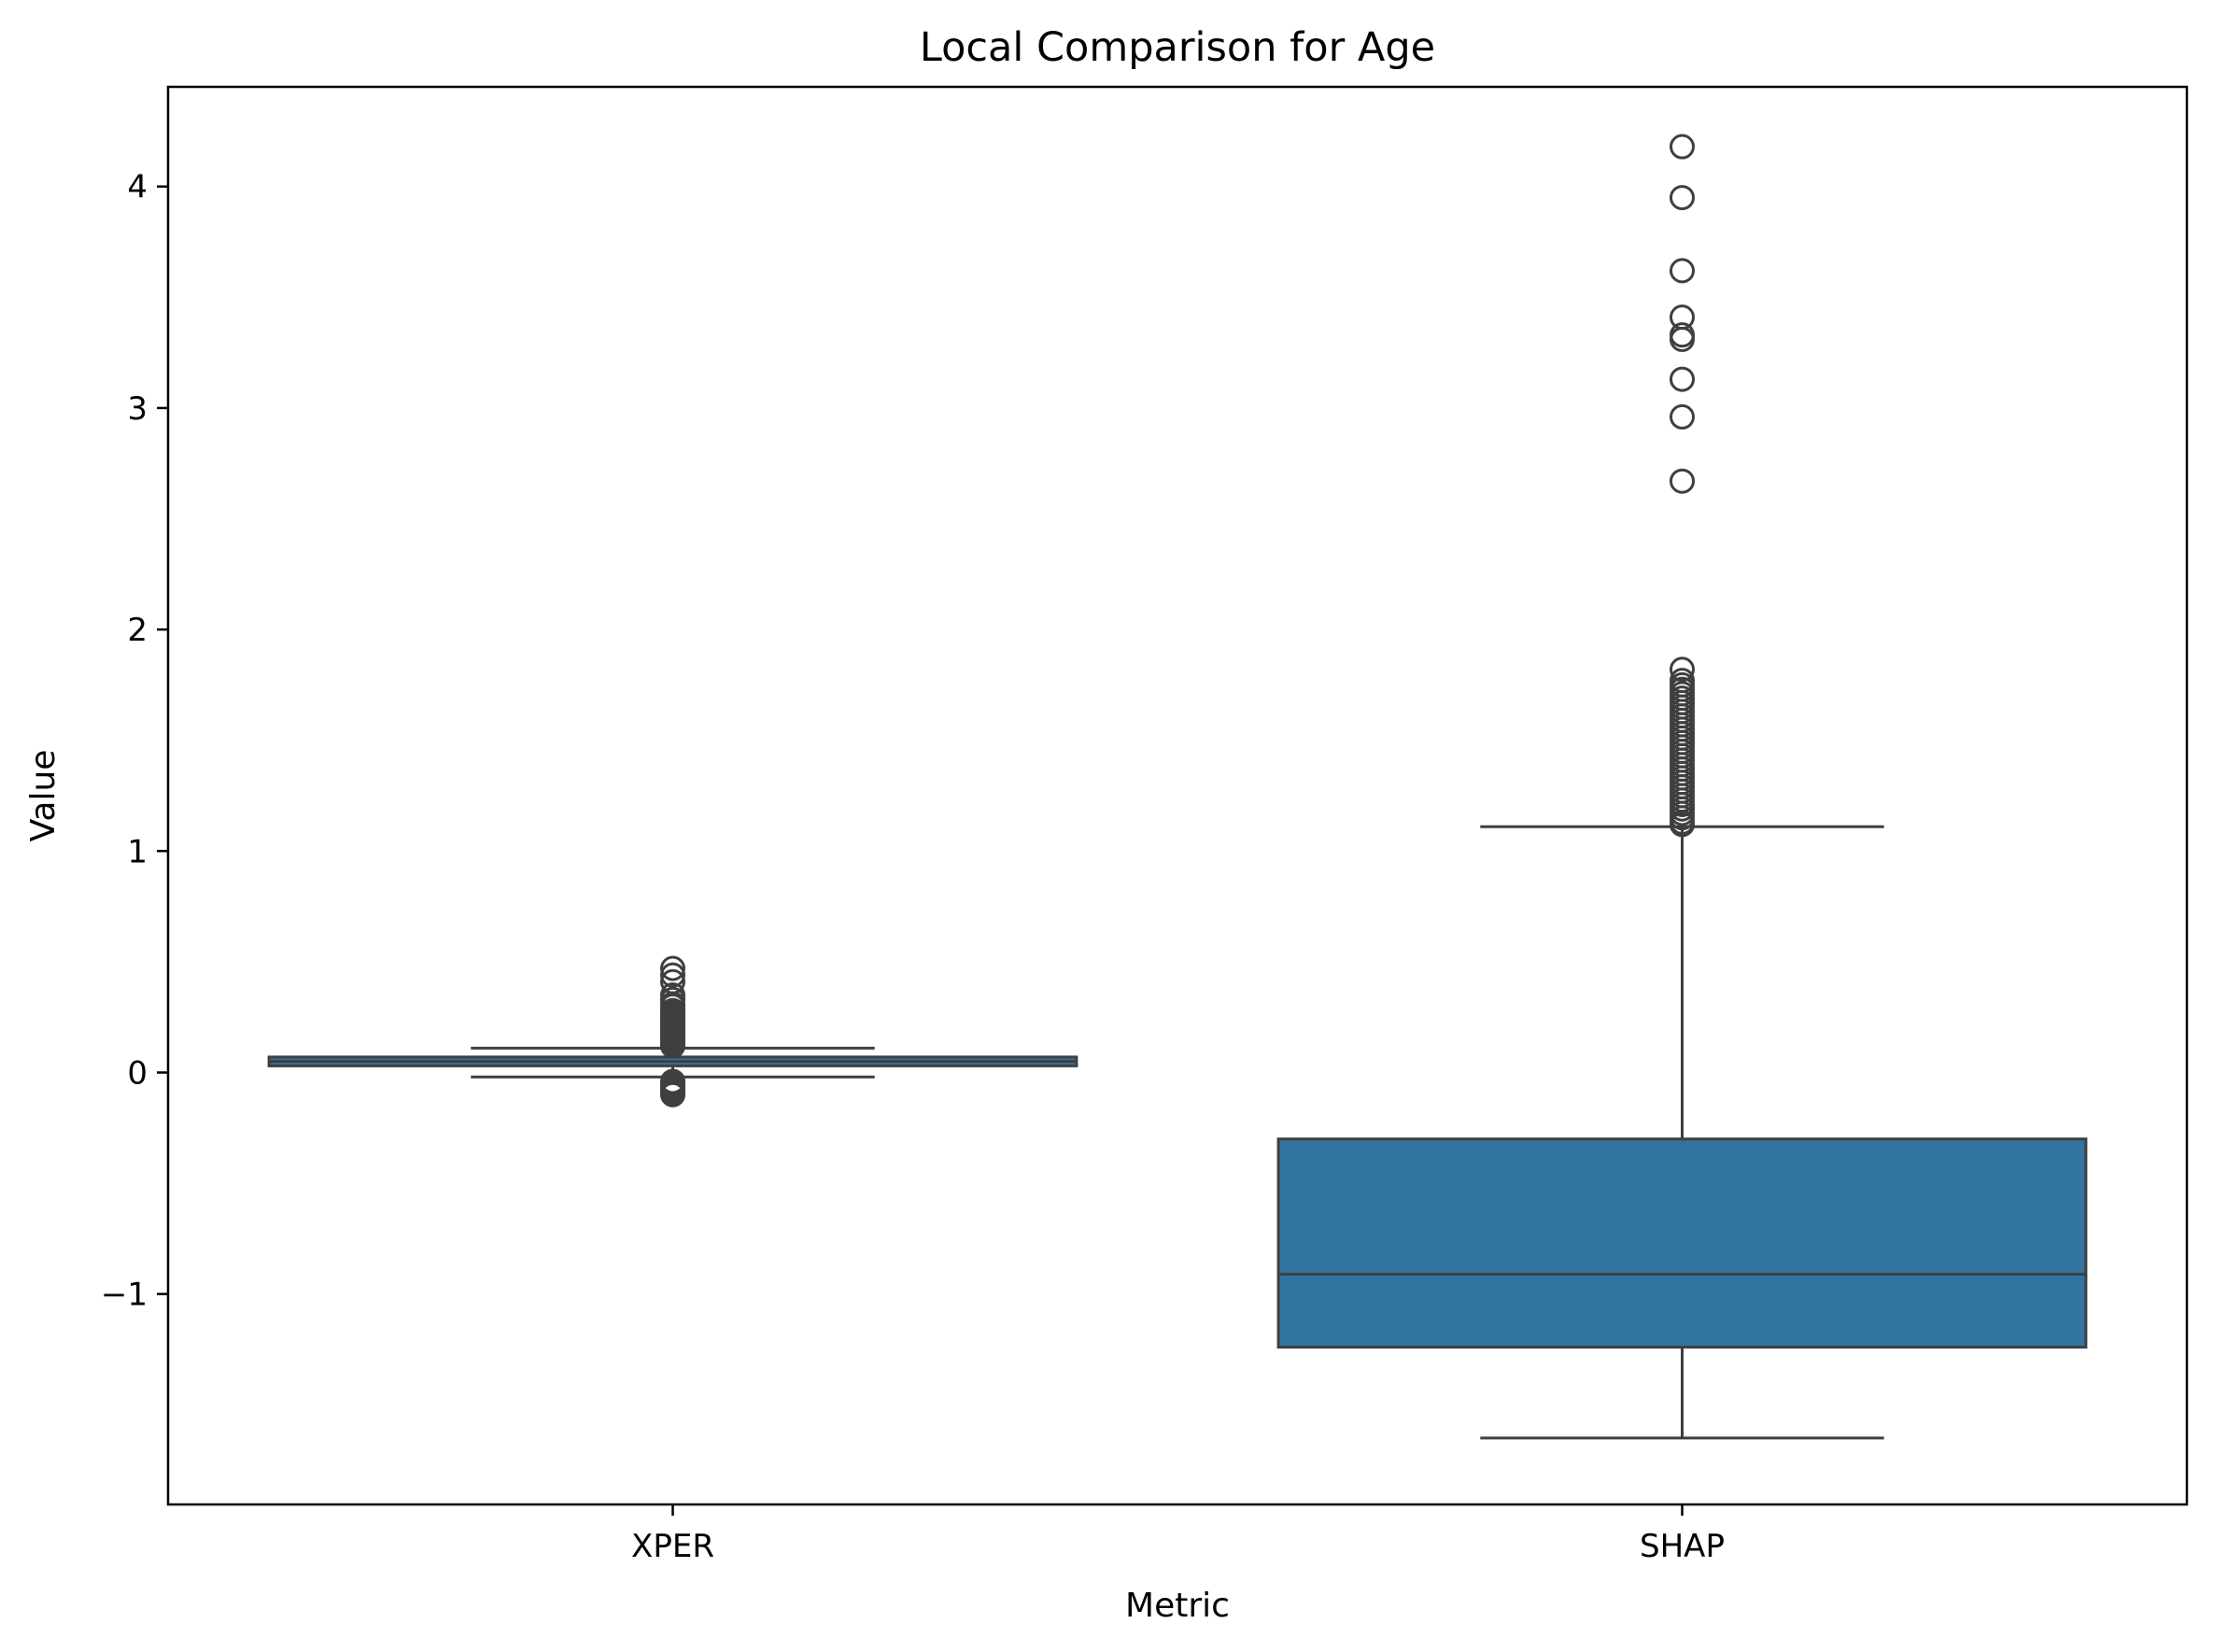 This screenshot has width=2213, height=1652. What do you see at coordinates (1682, 1243) in the screenshot?
I see `shap-box` at bounding box center [1682, 1243].